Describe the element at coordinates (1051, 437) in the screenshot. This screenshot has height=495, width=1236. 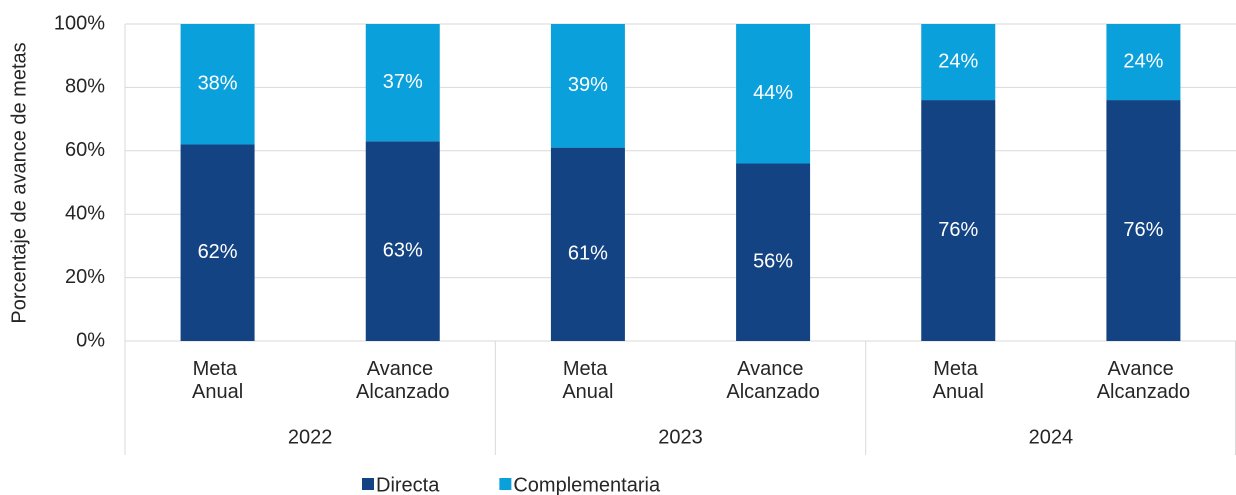
I see `group-label: 2024` at that location.